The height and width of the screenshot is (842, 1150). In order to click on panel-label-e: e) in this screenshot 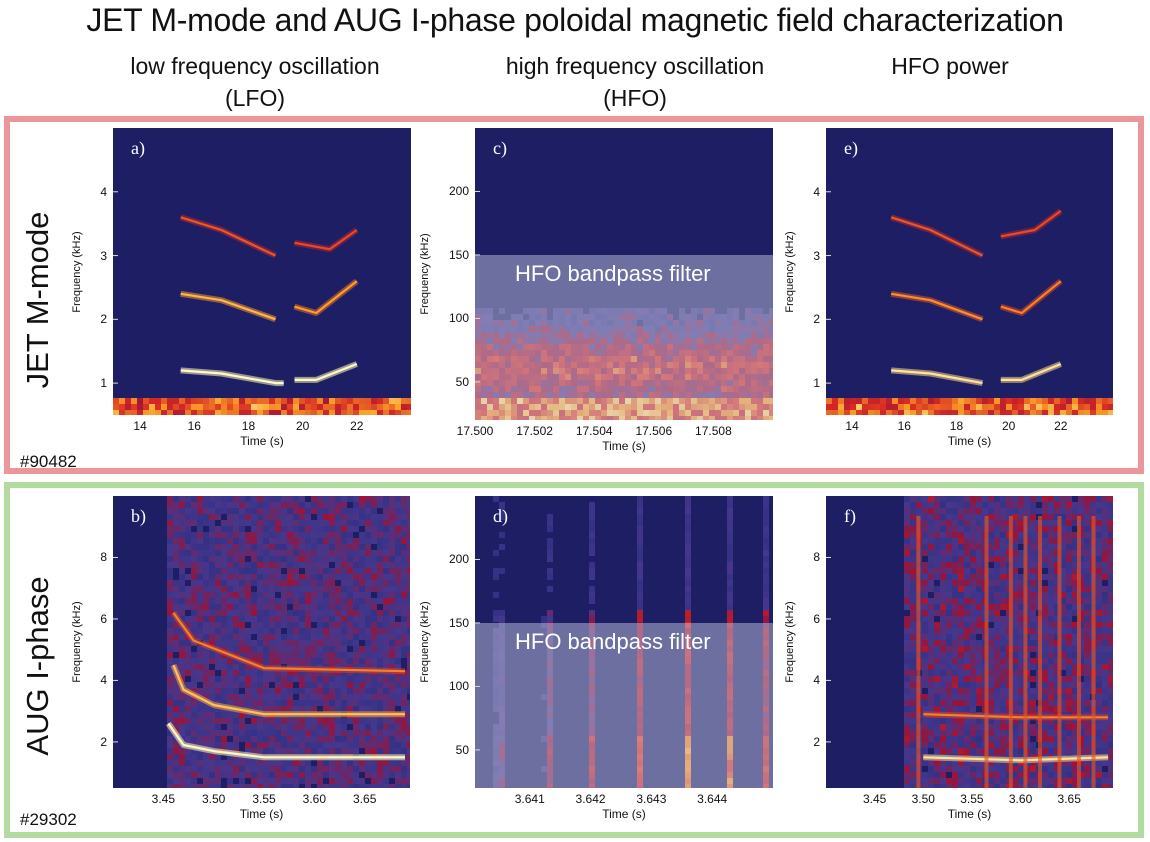, I will do `click(851, 148)`.